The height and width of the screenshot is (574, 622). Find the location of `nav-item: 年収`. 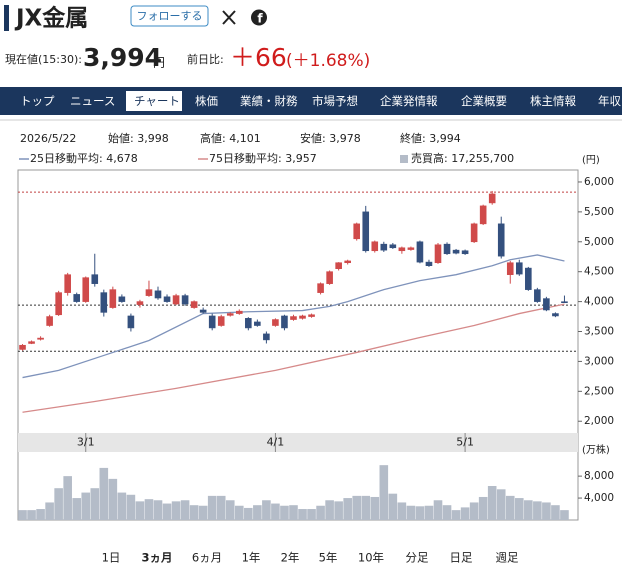

nav-item: 年収 is located at coordinates (609, 101).